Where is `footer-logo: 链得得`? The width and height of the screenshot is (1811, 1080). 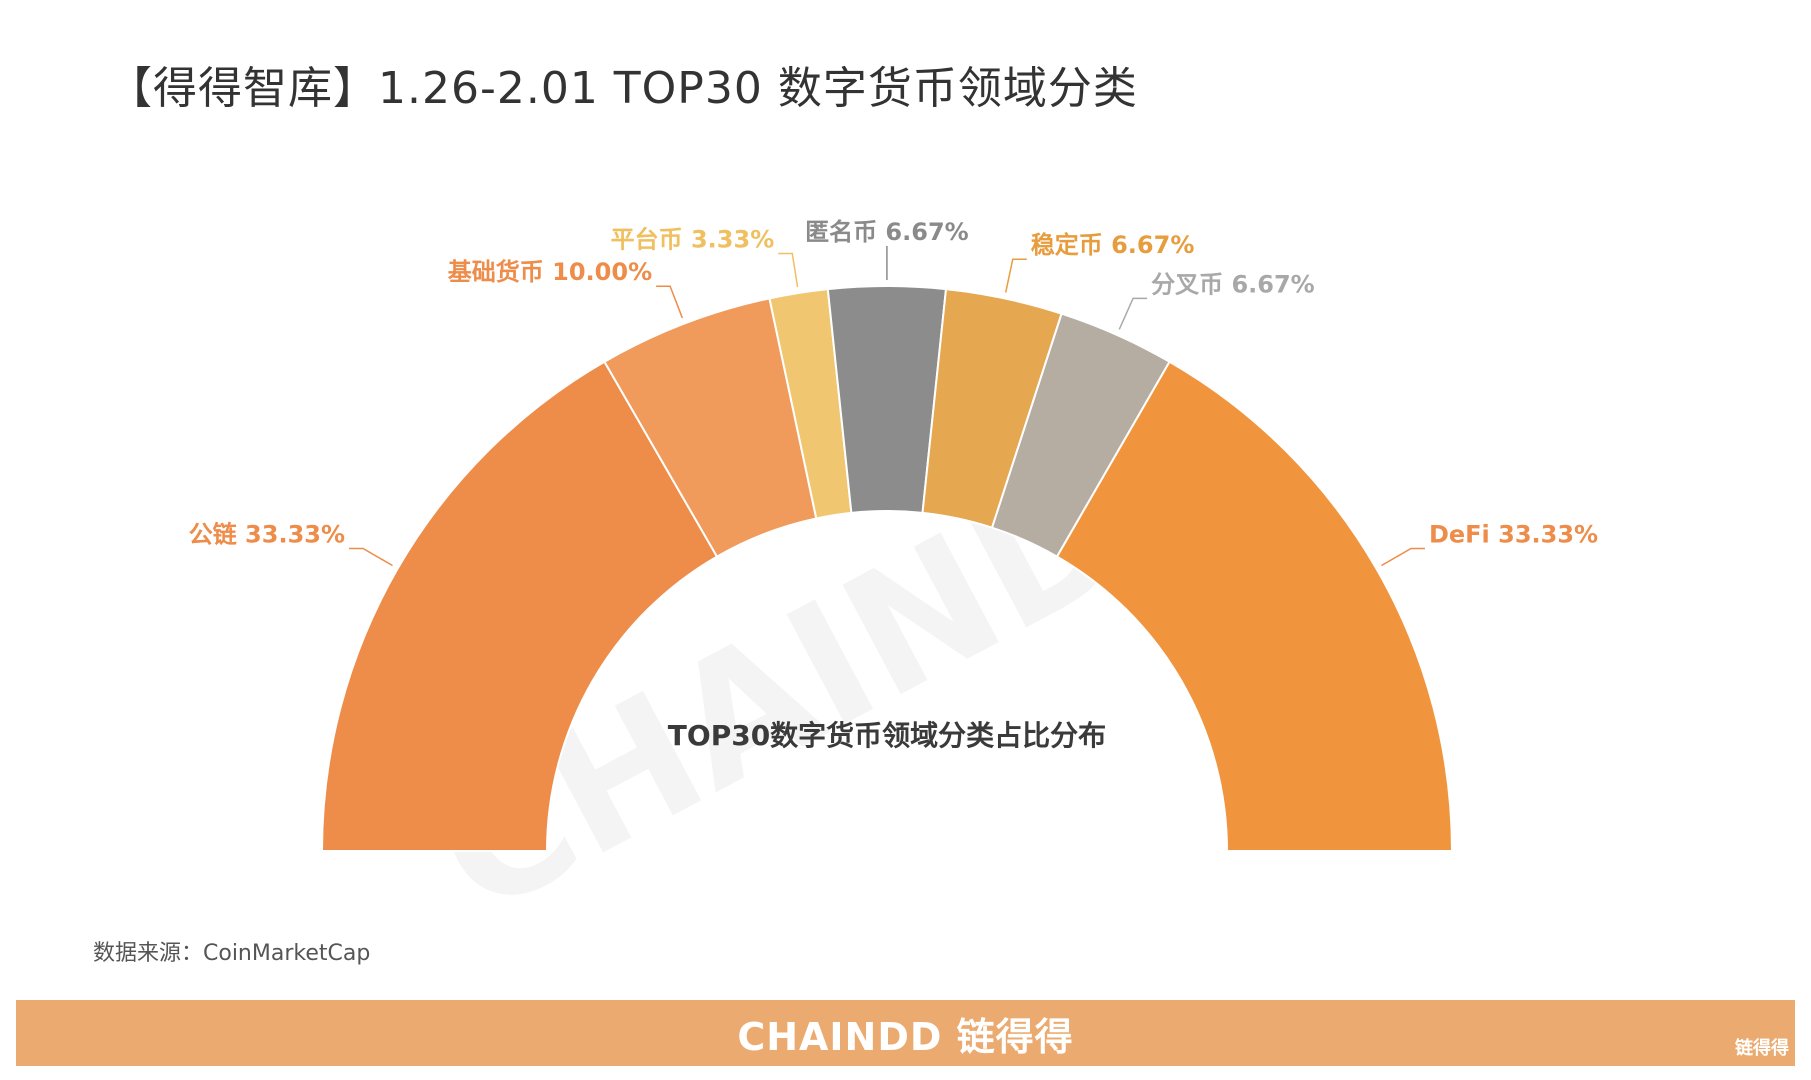
footer-logo: 链得得 is located at coordinates (1762, 1048).